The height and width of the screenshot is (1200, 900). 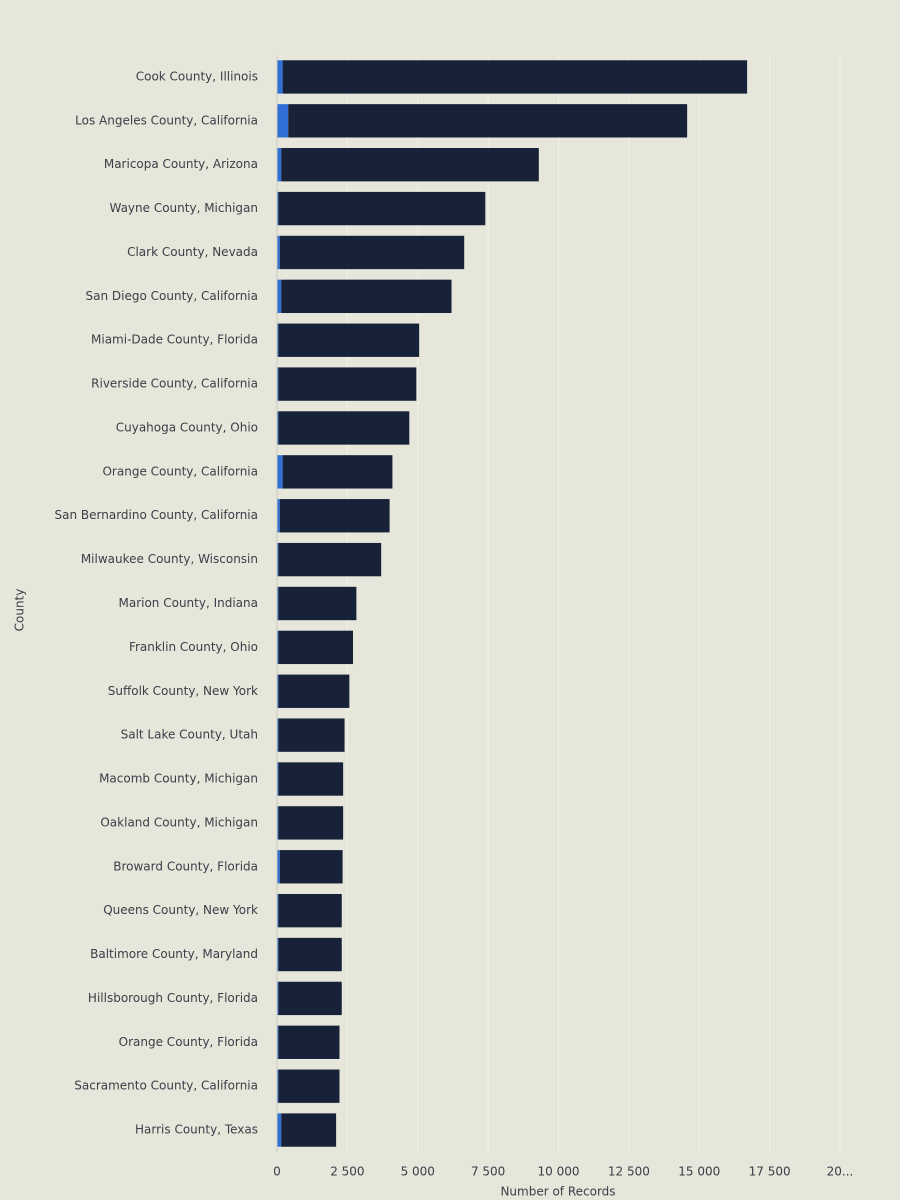 What do you see at coordinates (20, 610) in the screenshot?
I see `y-axis-title: County` at bounding box center [20, 610].